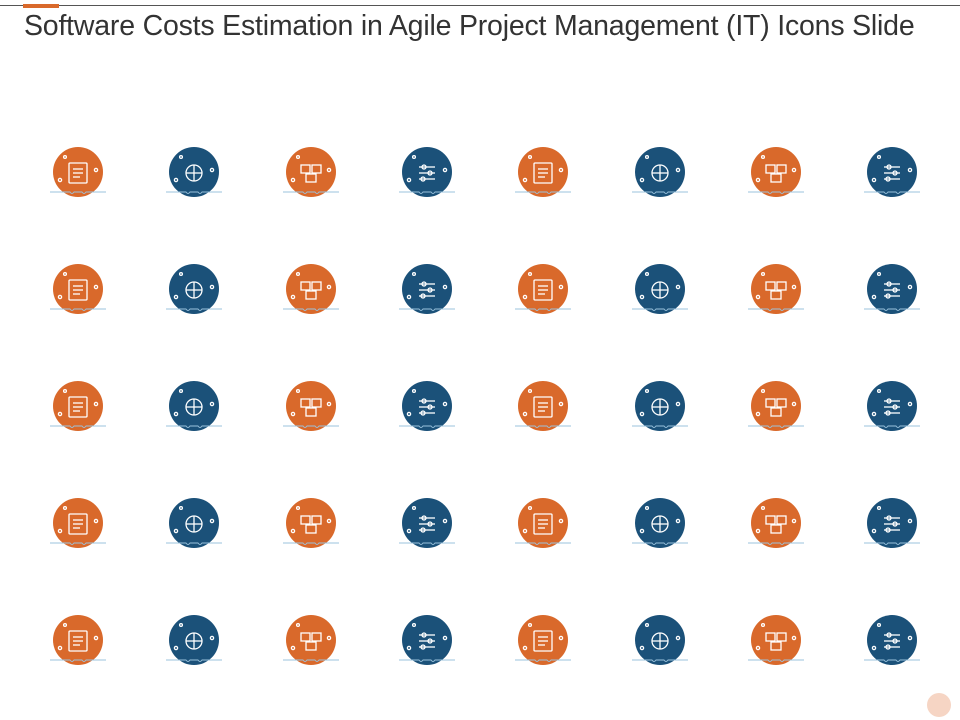  Describe the element at coordinates (194, 290) in the screenshot. I see `selection-frame-icon` at that location.